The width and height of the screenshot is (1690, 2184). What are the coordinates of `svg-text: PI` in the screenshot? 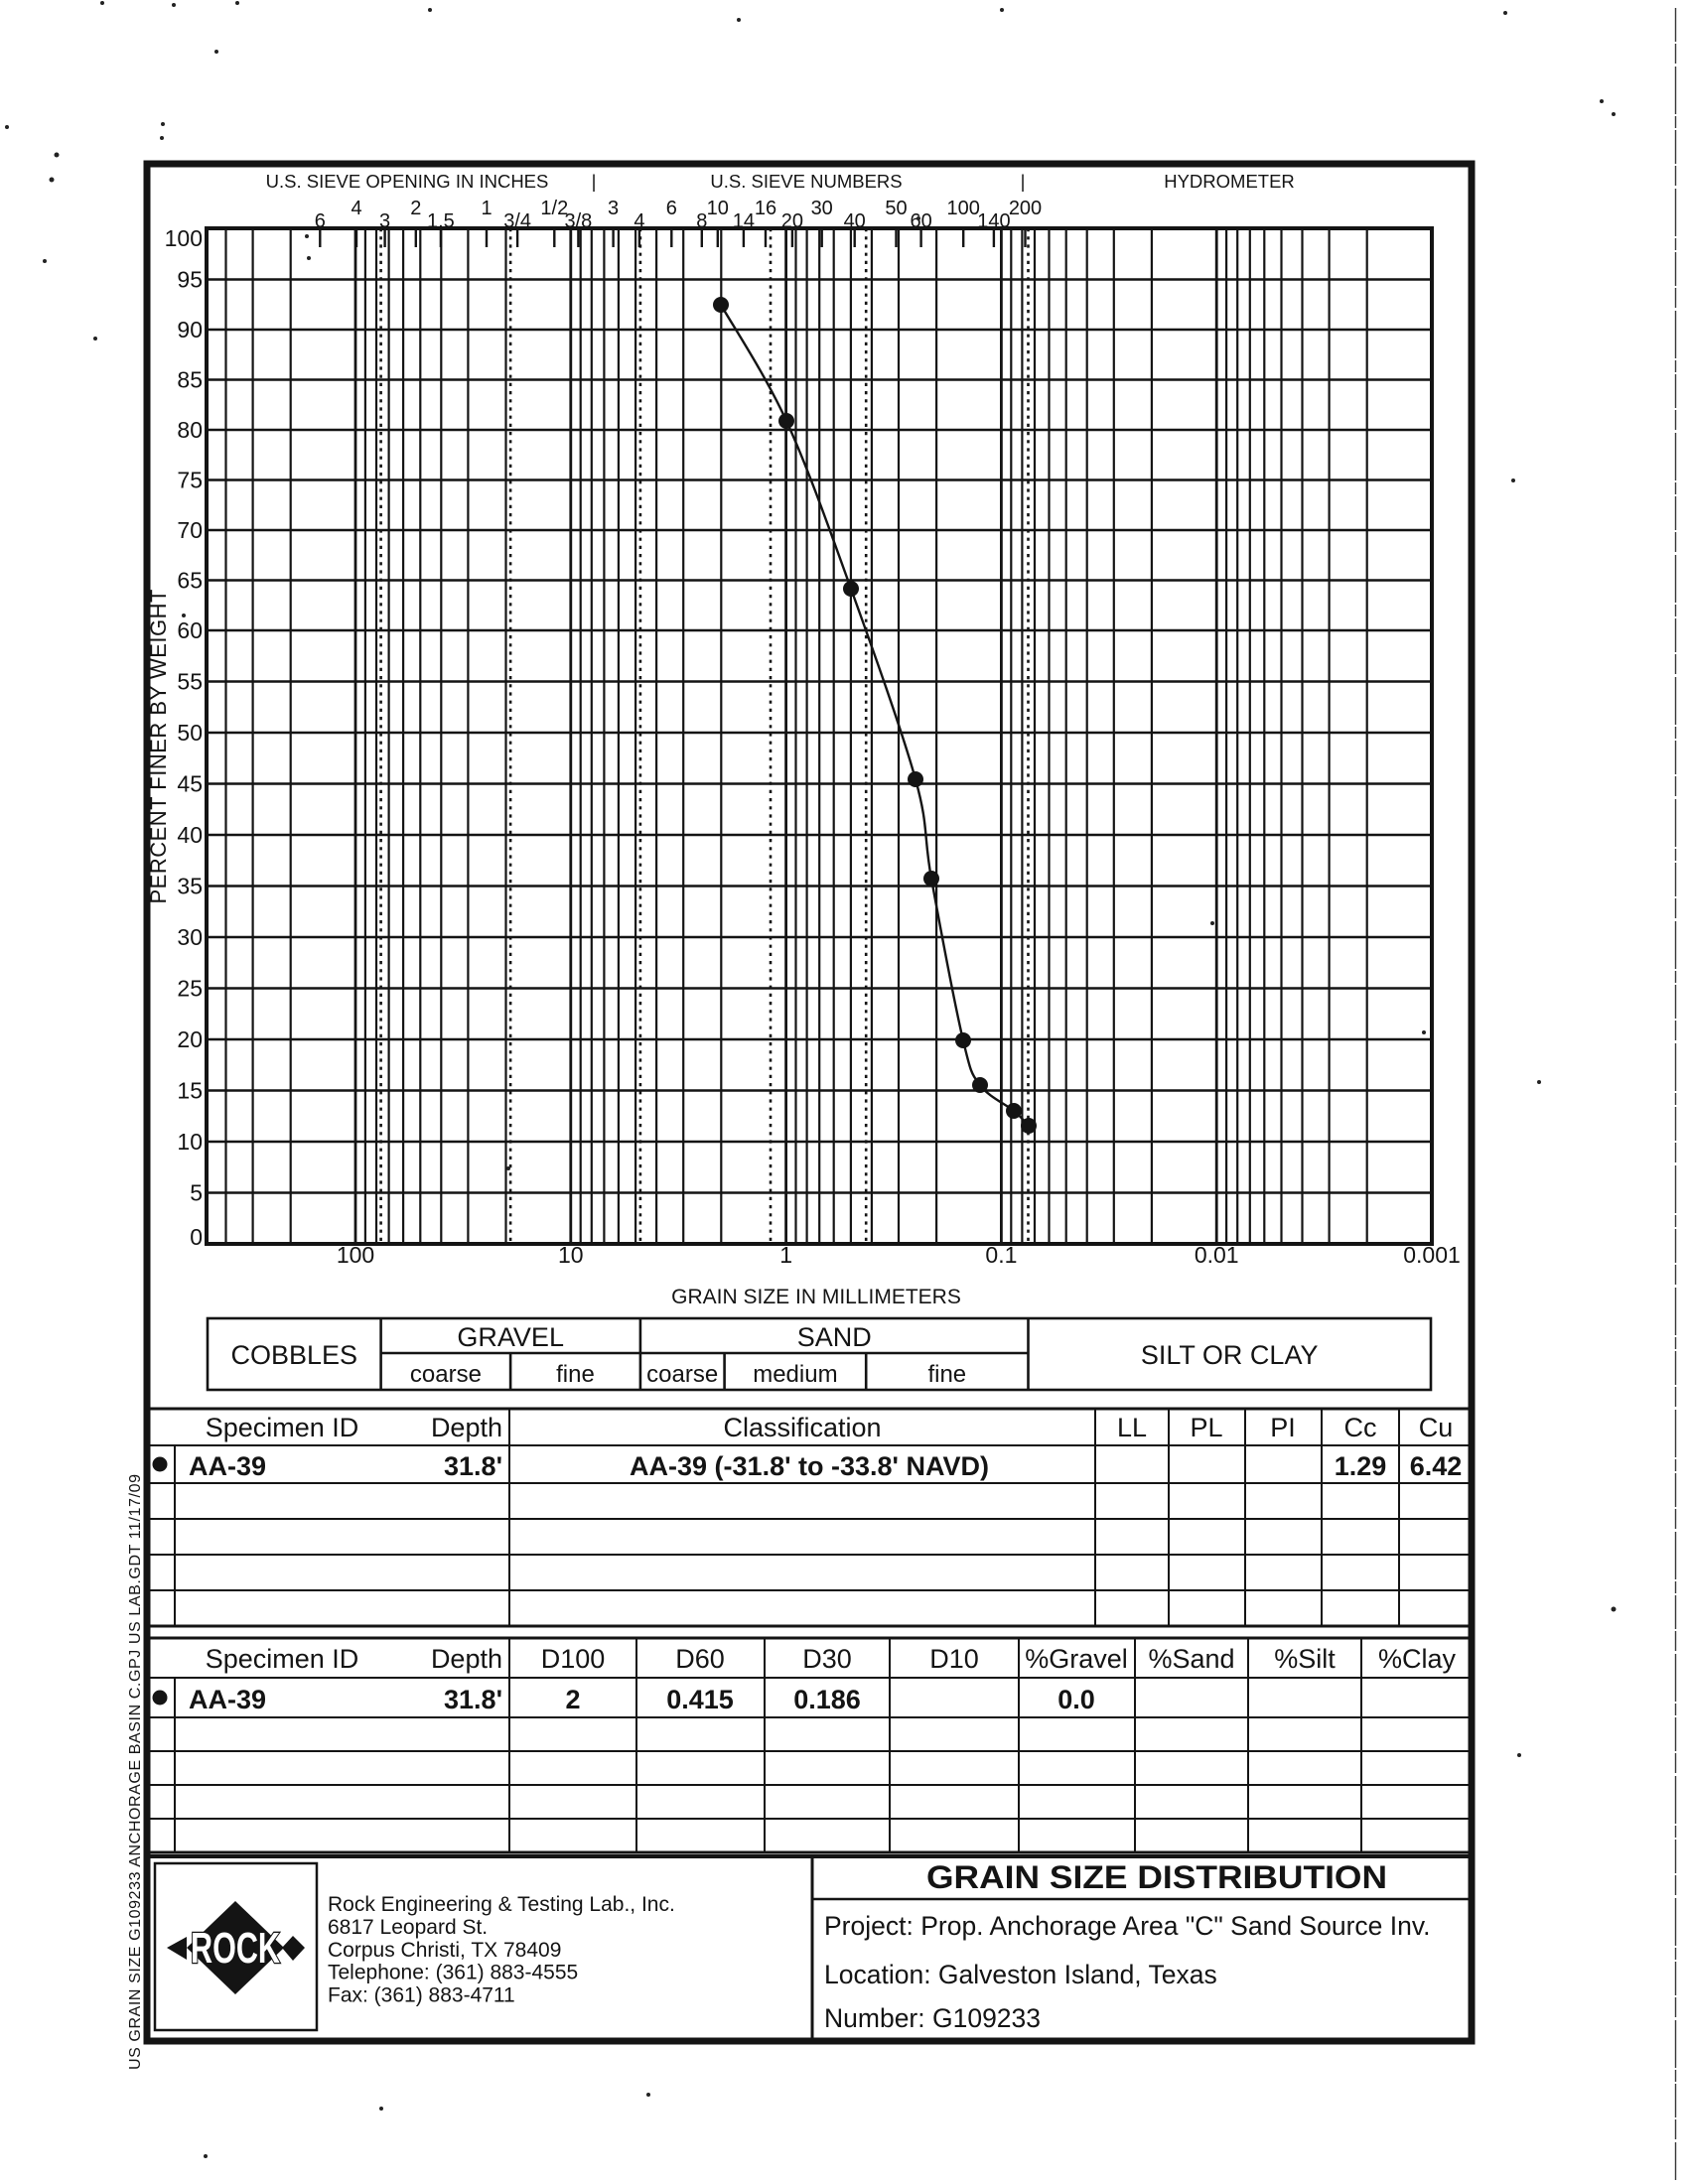 It's located at (1283, 1427).